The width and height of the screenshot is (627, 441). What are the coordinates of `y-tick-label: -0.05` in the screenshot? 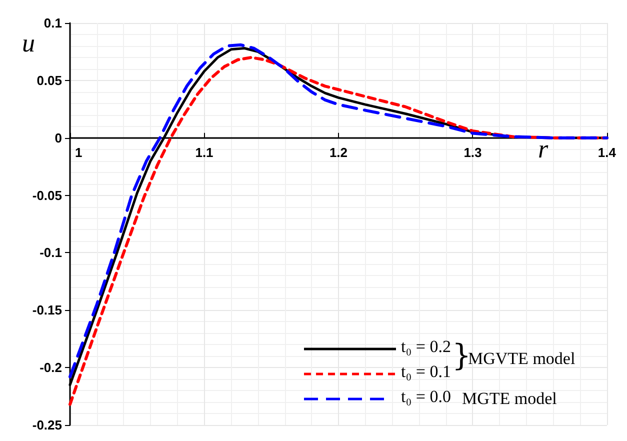 It's located at (47, 195).